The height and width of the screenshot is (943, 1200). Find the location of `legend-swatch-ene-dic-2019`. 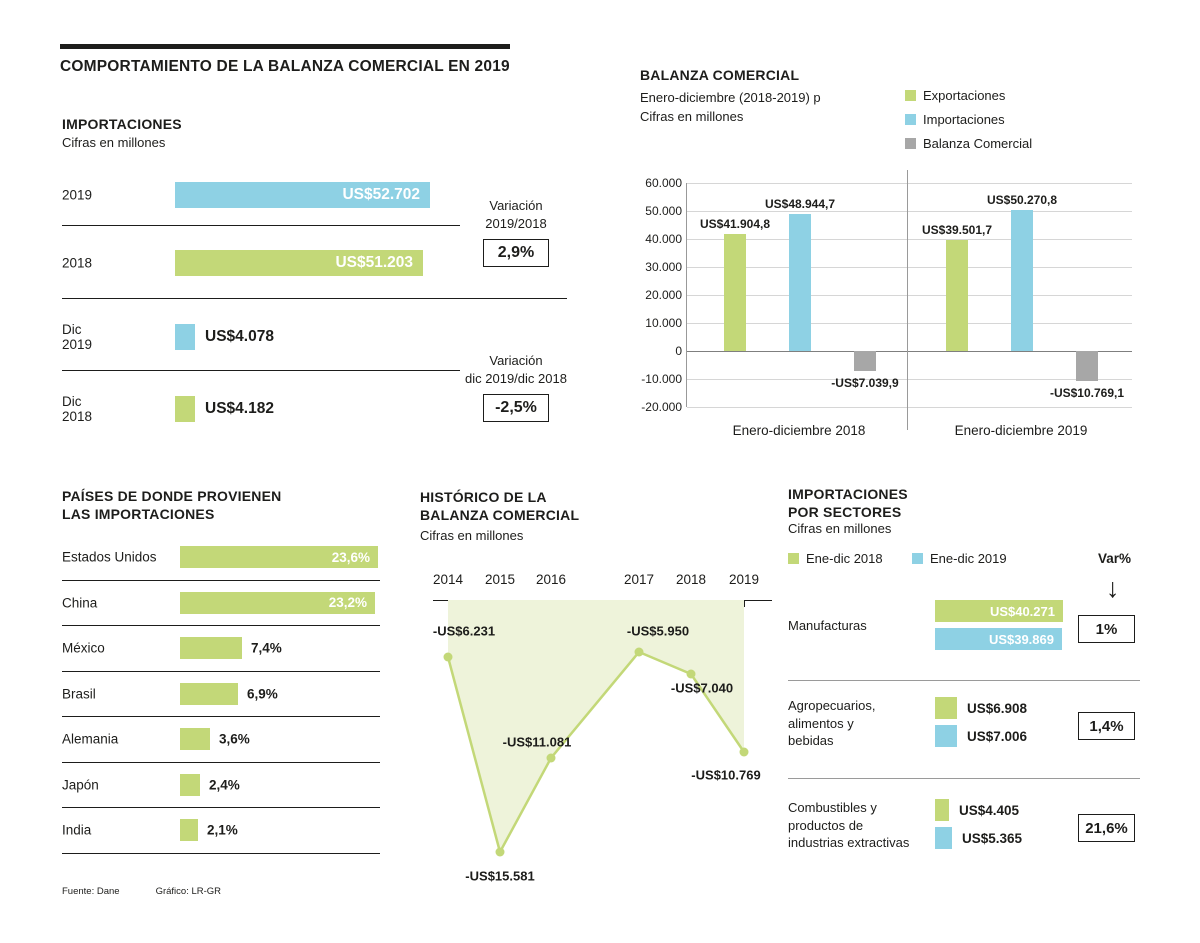

legend-swatch-ene-dic-2019 is located at coordinates (917, 558).